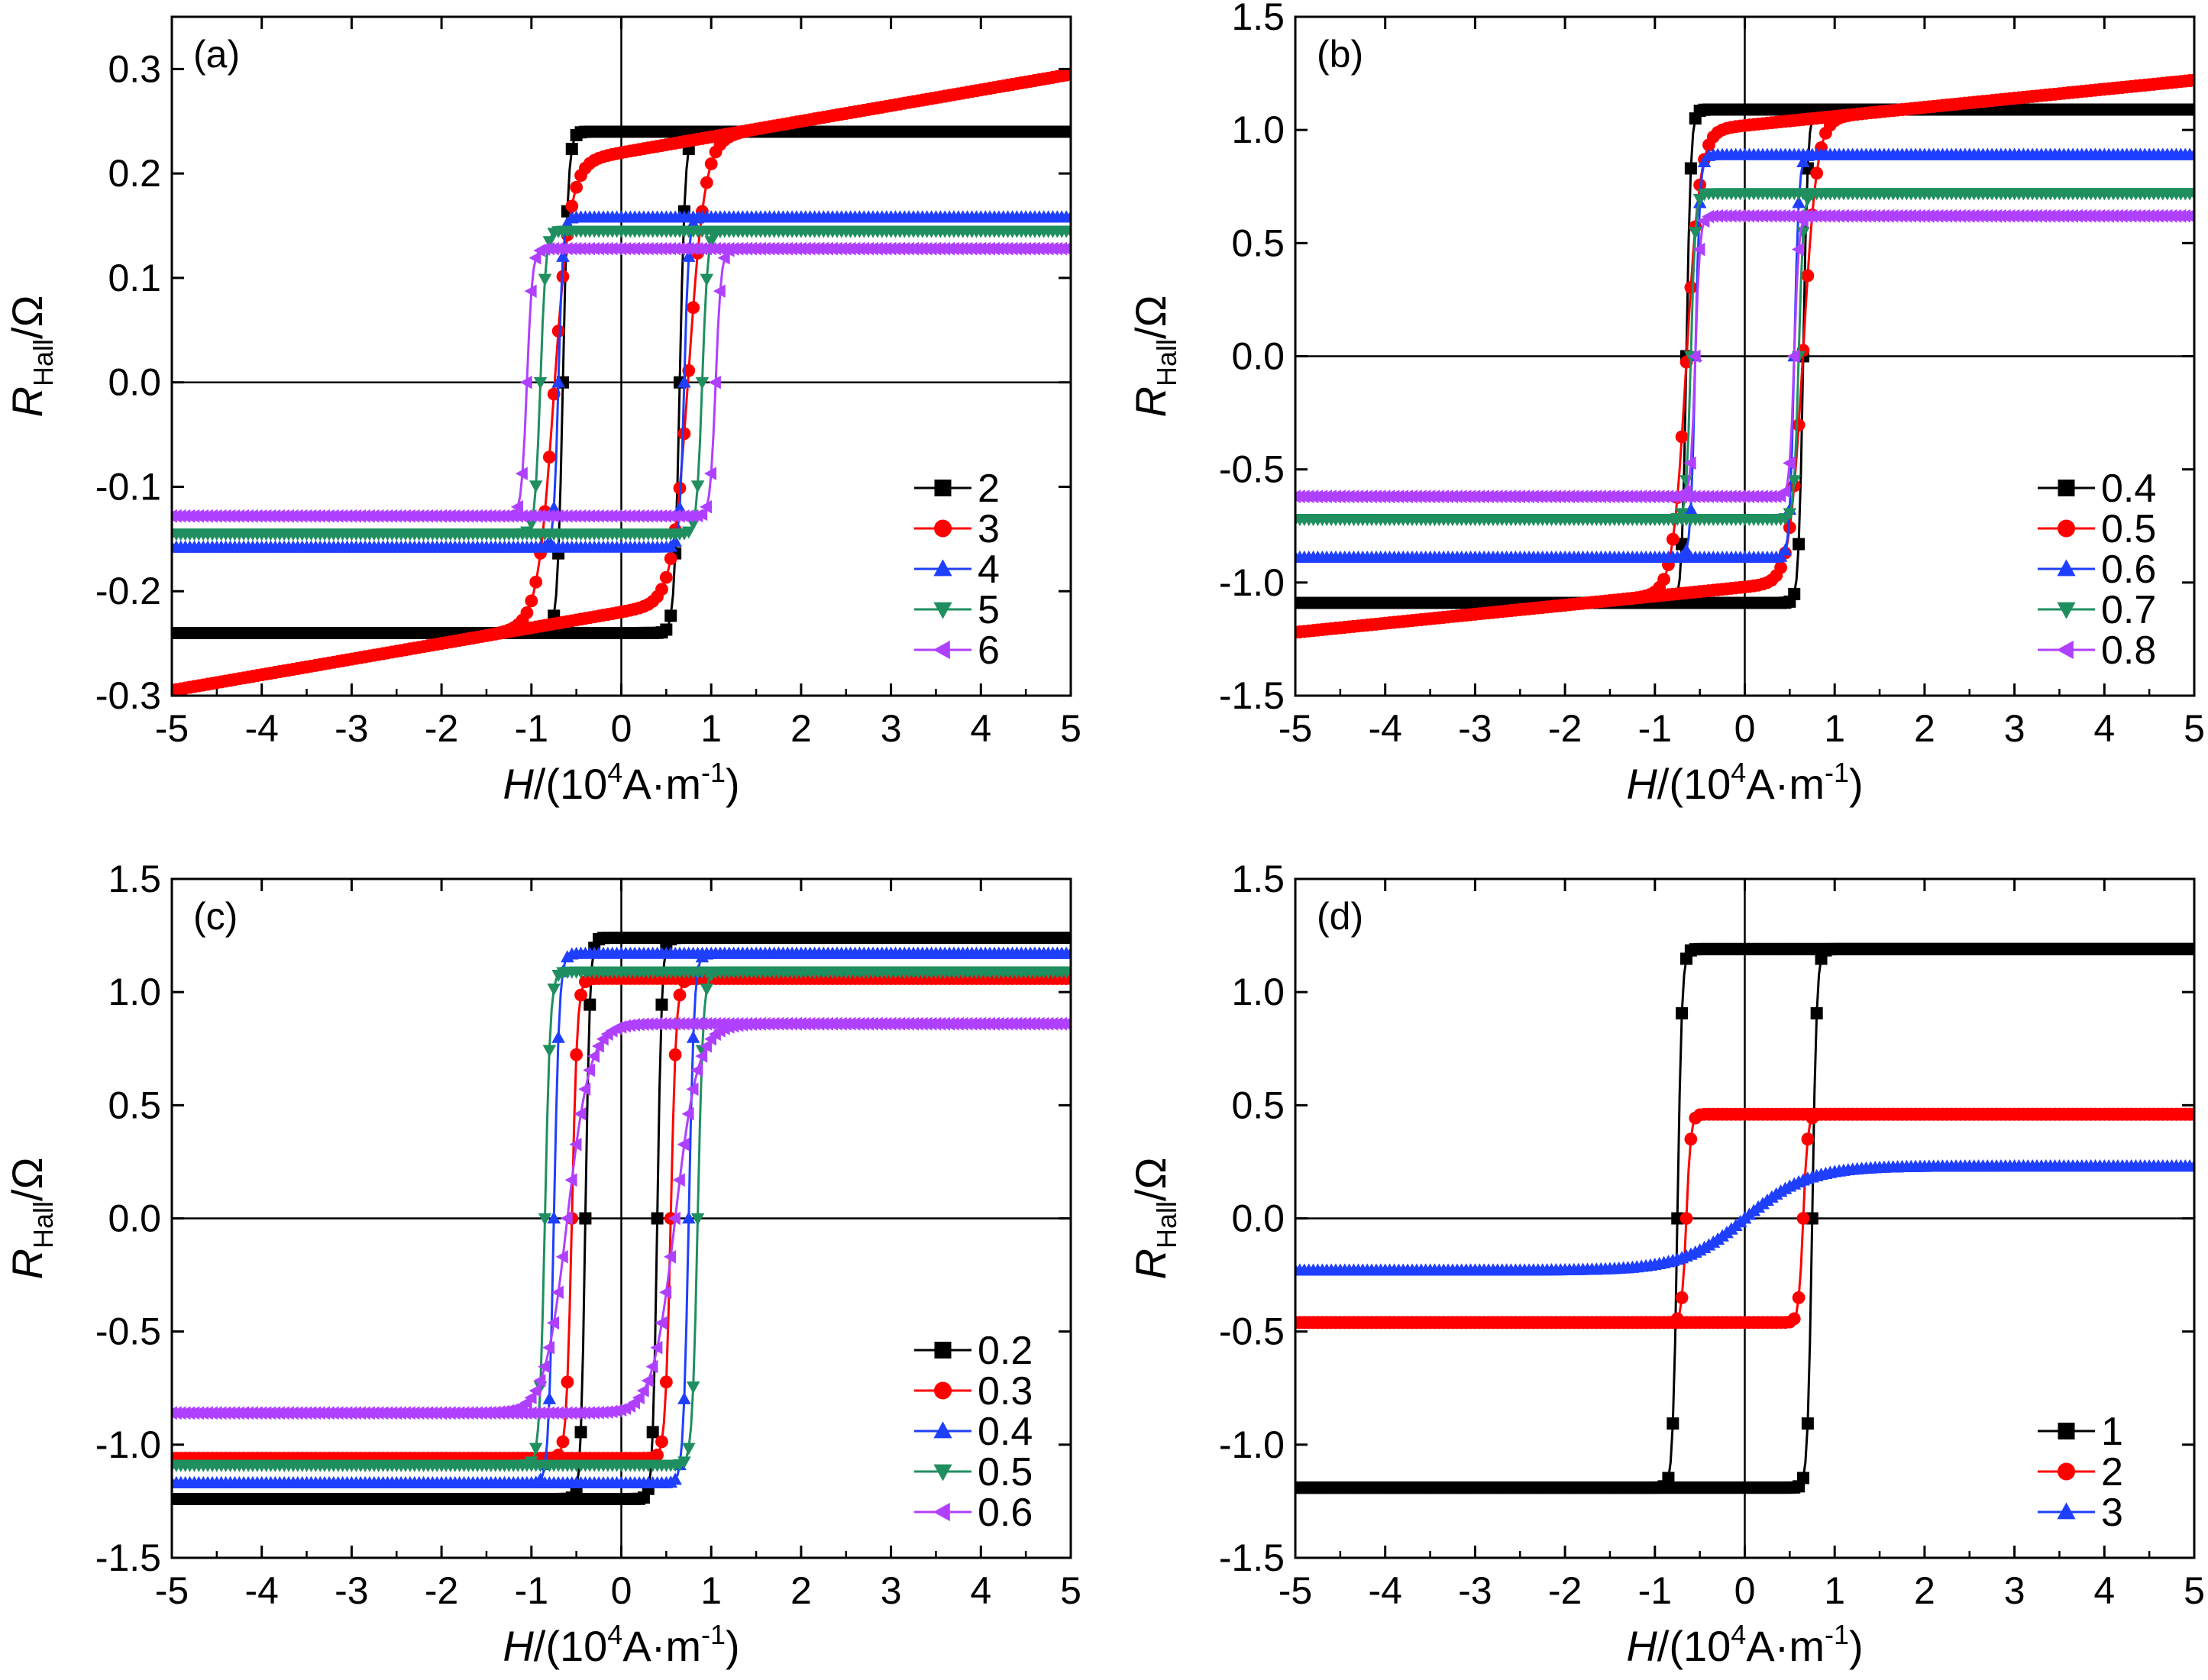 The width and height of the screenshot is (2208, 1680). Describe the element at coordinates (1834, 729) in the screenshot. I see `x-tick-label: 1` at that location.